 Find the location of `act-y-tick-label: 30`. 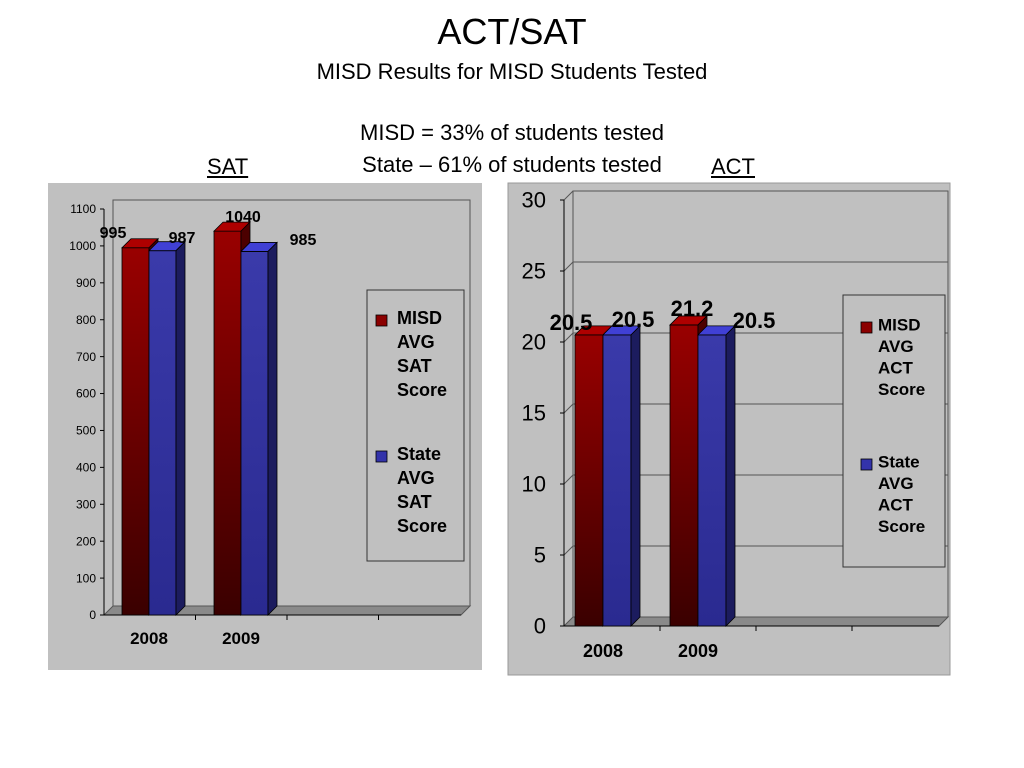

act-y-tick-label: 30 is located at coordinates (534, 200).